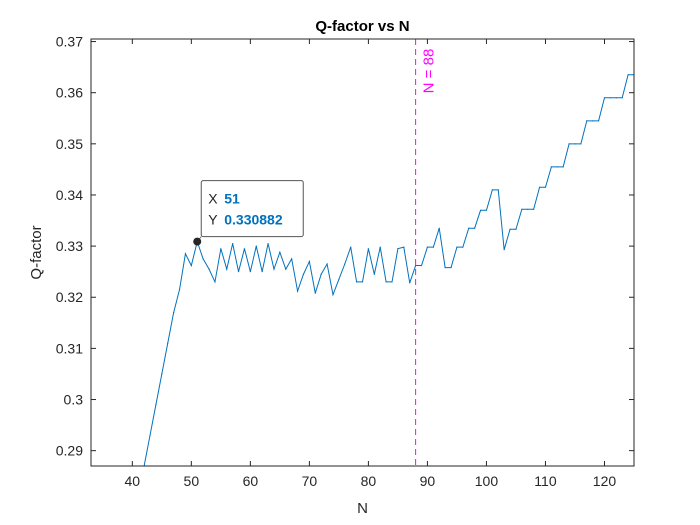 The width and height of the screenshot is (700, 525). What do you see at coordinates (251, 481) in the screenshot?
I see `x-tick-label: 60` at bounding box center [251, 481].